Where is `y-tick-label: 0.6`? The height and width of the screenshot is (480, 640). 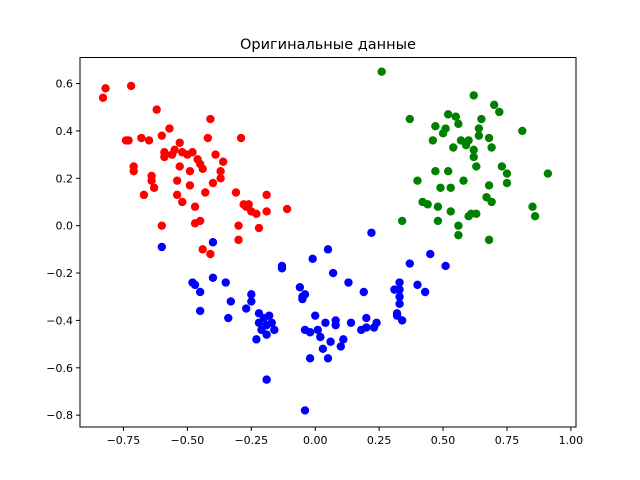
y-tick-label: 0.6 is located at coordinates (65, 84).